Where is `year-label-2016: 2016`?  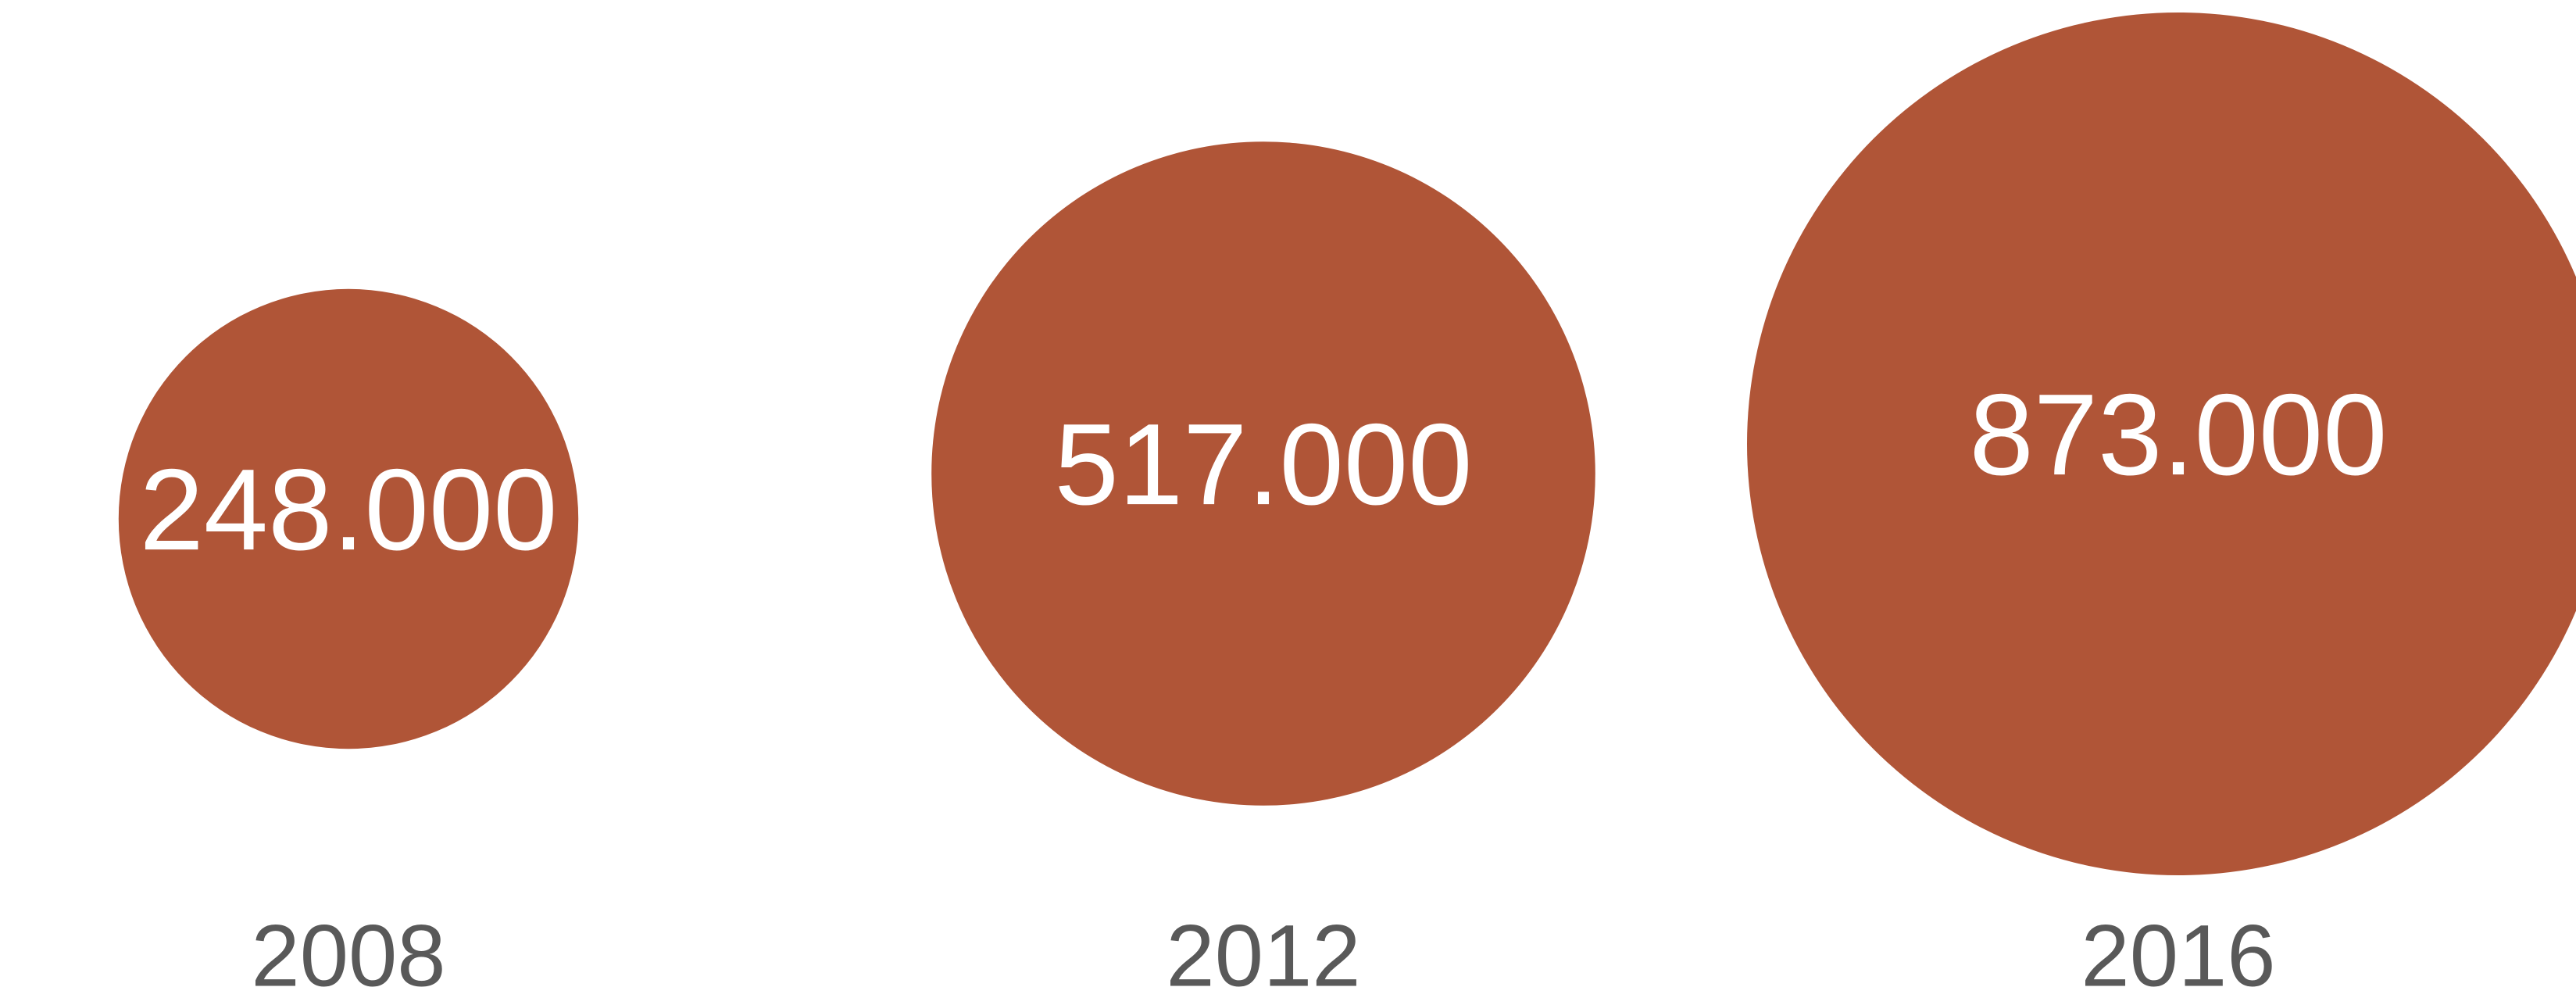 year-label-2016: 2016 is located at coordinates (2178, 956).